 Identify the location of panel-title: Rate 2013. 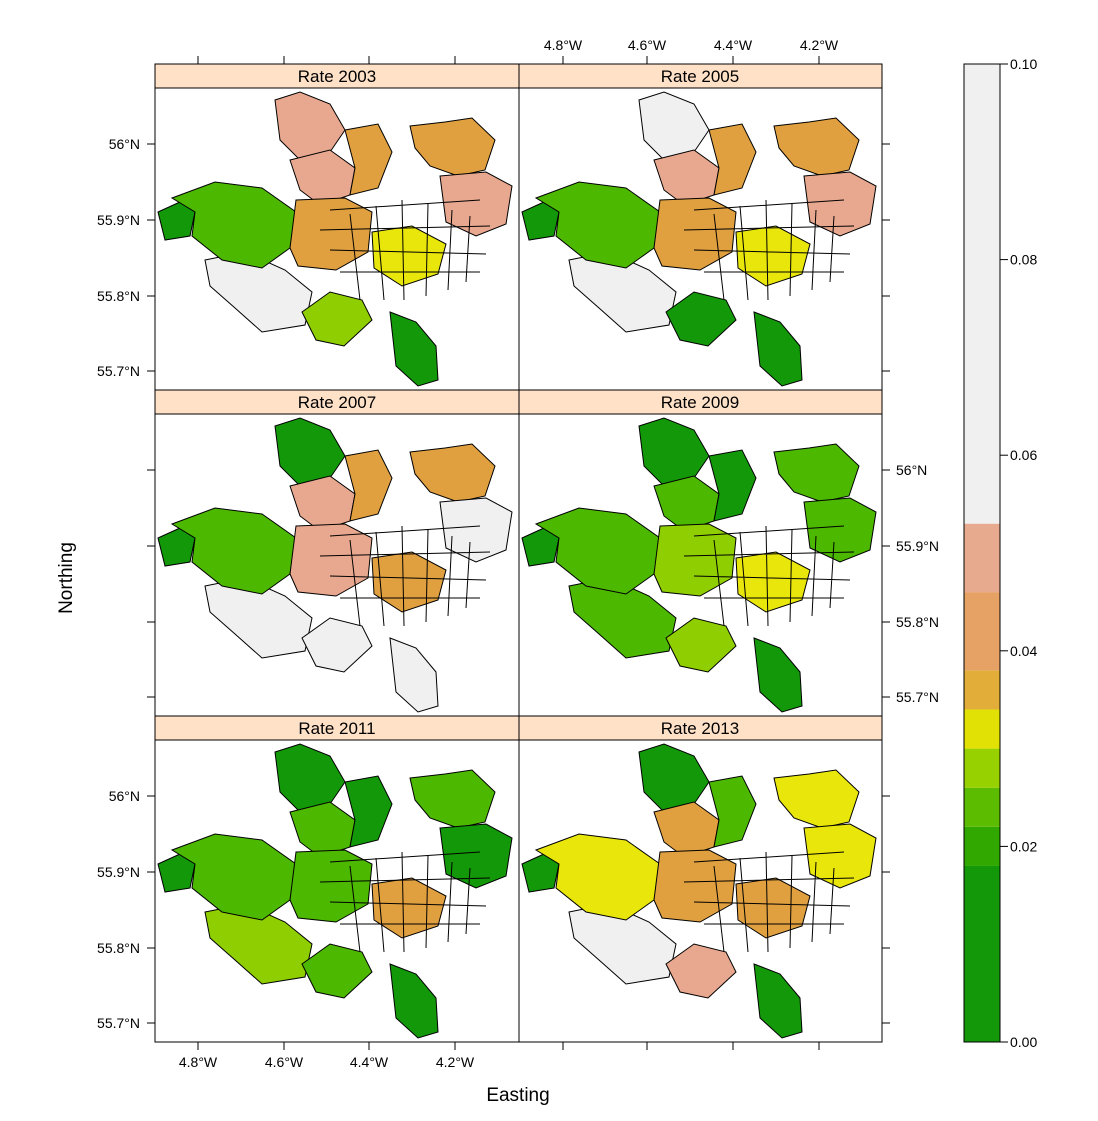
(700, 728).